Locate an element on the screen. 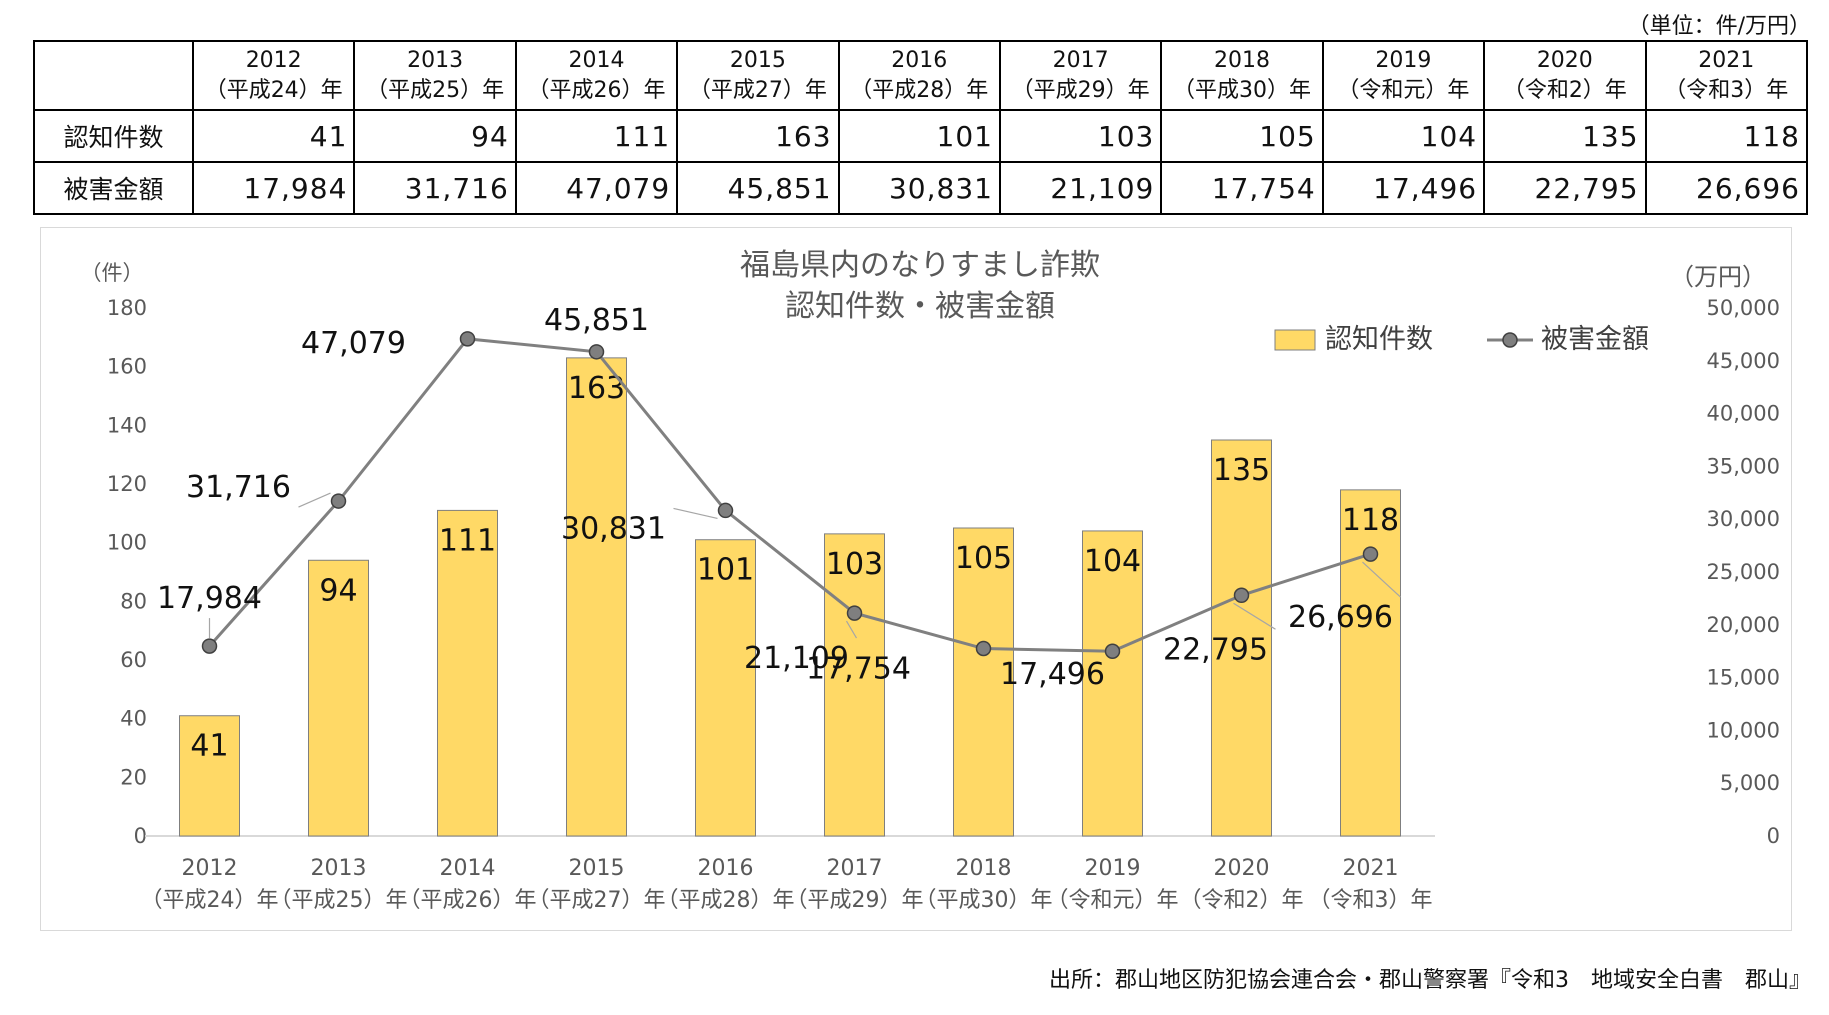 This screenshot has width=1829, height=1015. table-year-label: 2016 is located at coordinates (919, 60).